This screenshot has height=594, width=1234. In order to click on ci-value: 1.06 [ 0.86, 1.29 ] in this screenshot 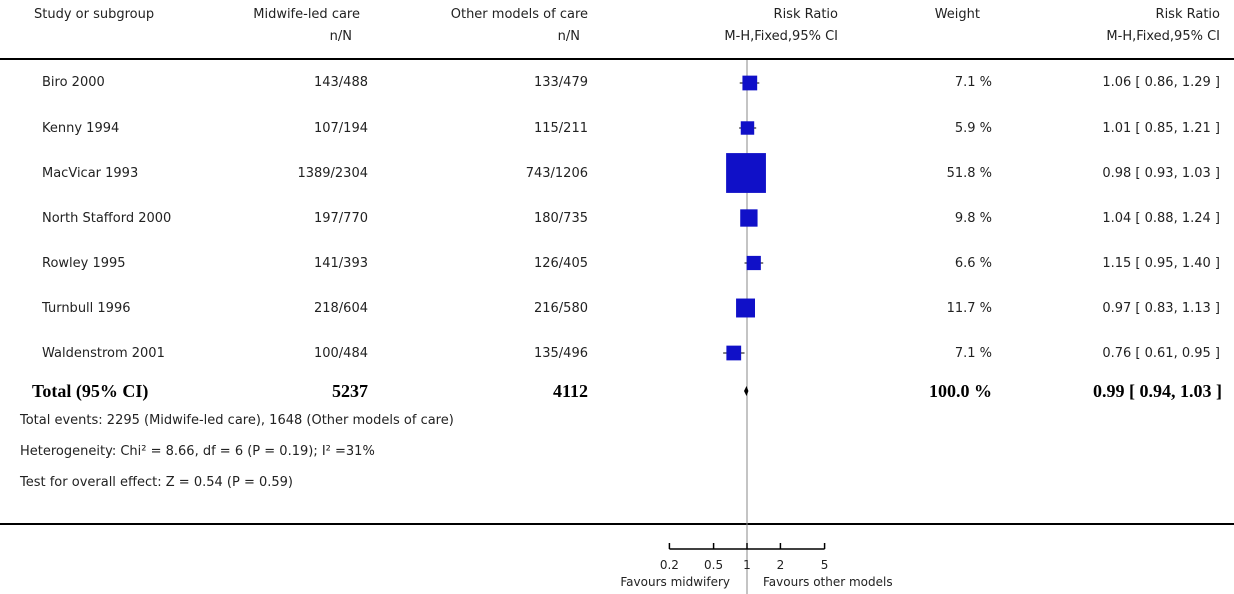, I will do `click(1161, 82)`.